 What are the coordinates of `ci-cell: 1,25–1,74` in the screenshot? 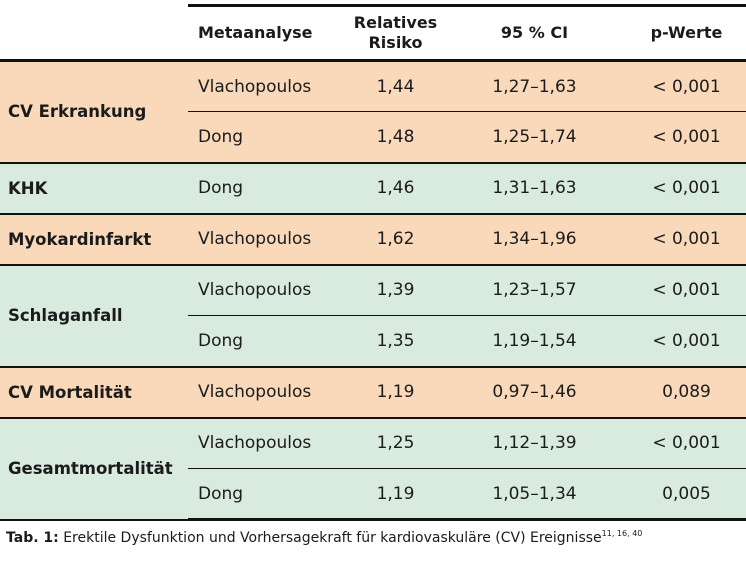 It's located at (534, 137).